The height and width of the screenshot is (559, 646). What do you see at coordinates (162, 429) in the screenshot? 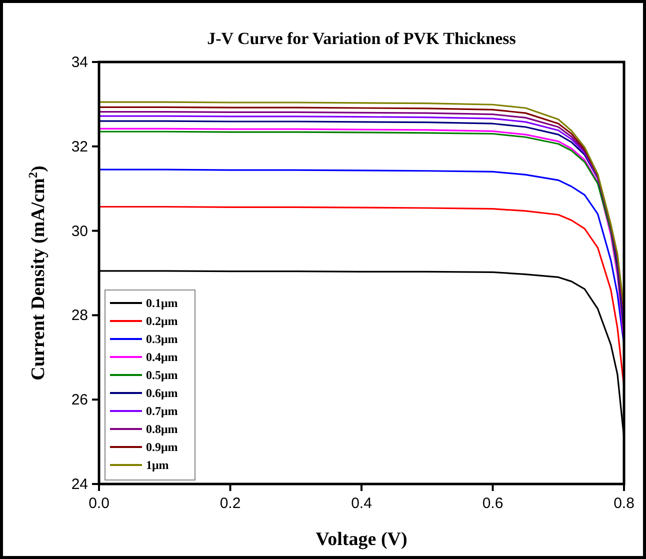
I see `legend-label: 0.8μm` at bounding box center [162, 429].